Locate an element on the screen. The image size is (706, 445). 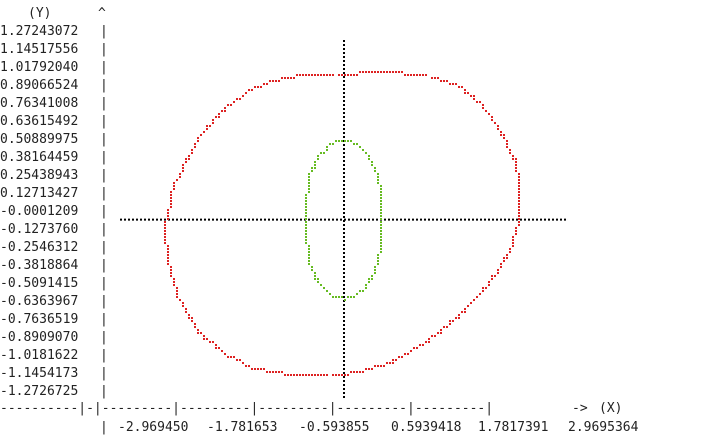
y-tick-label: -0.1273760 is located at coordinates (39, 229).